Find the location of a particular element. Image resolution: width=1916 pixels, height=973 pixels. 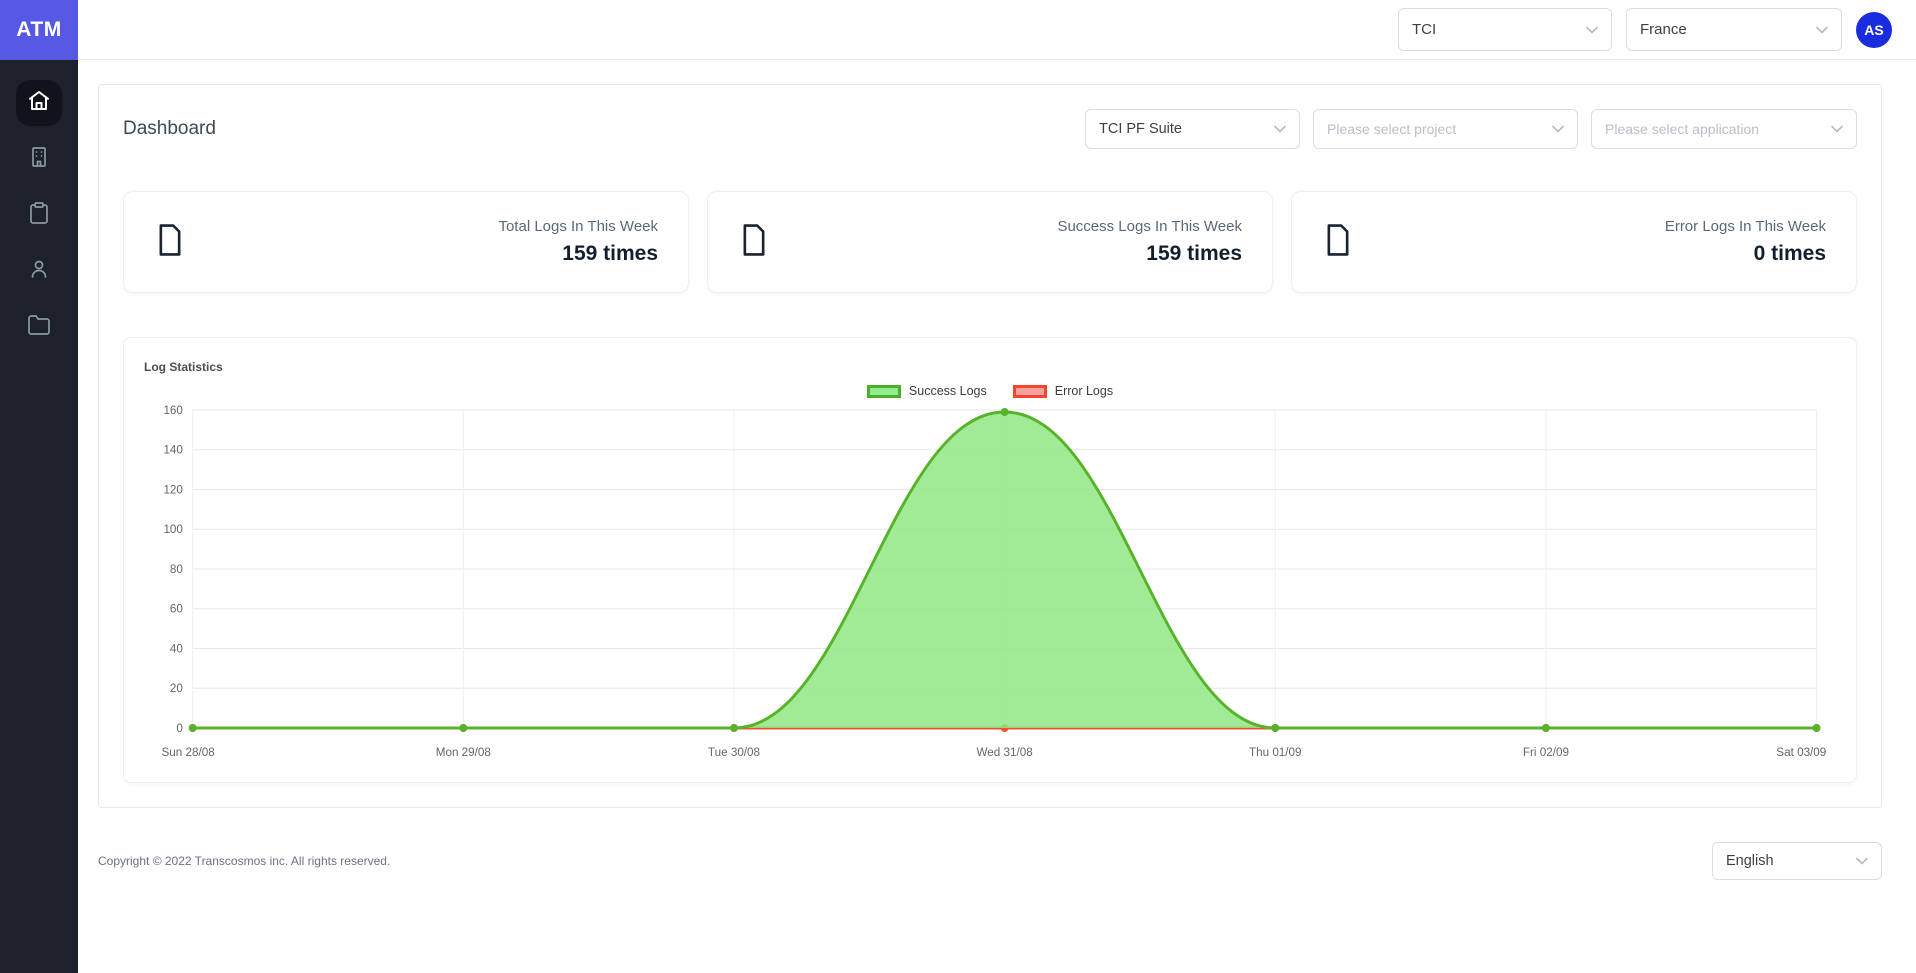

svg-text: 0 is located at coordinates (179, 728).